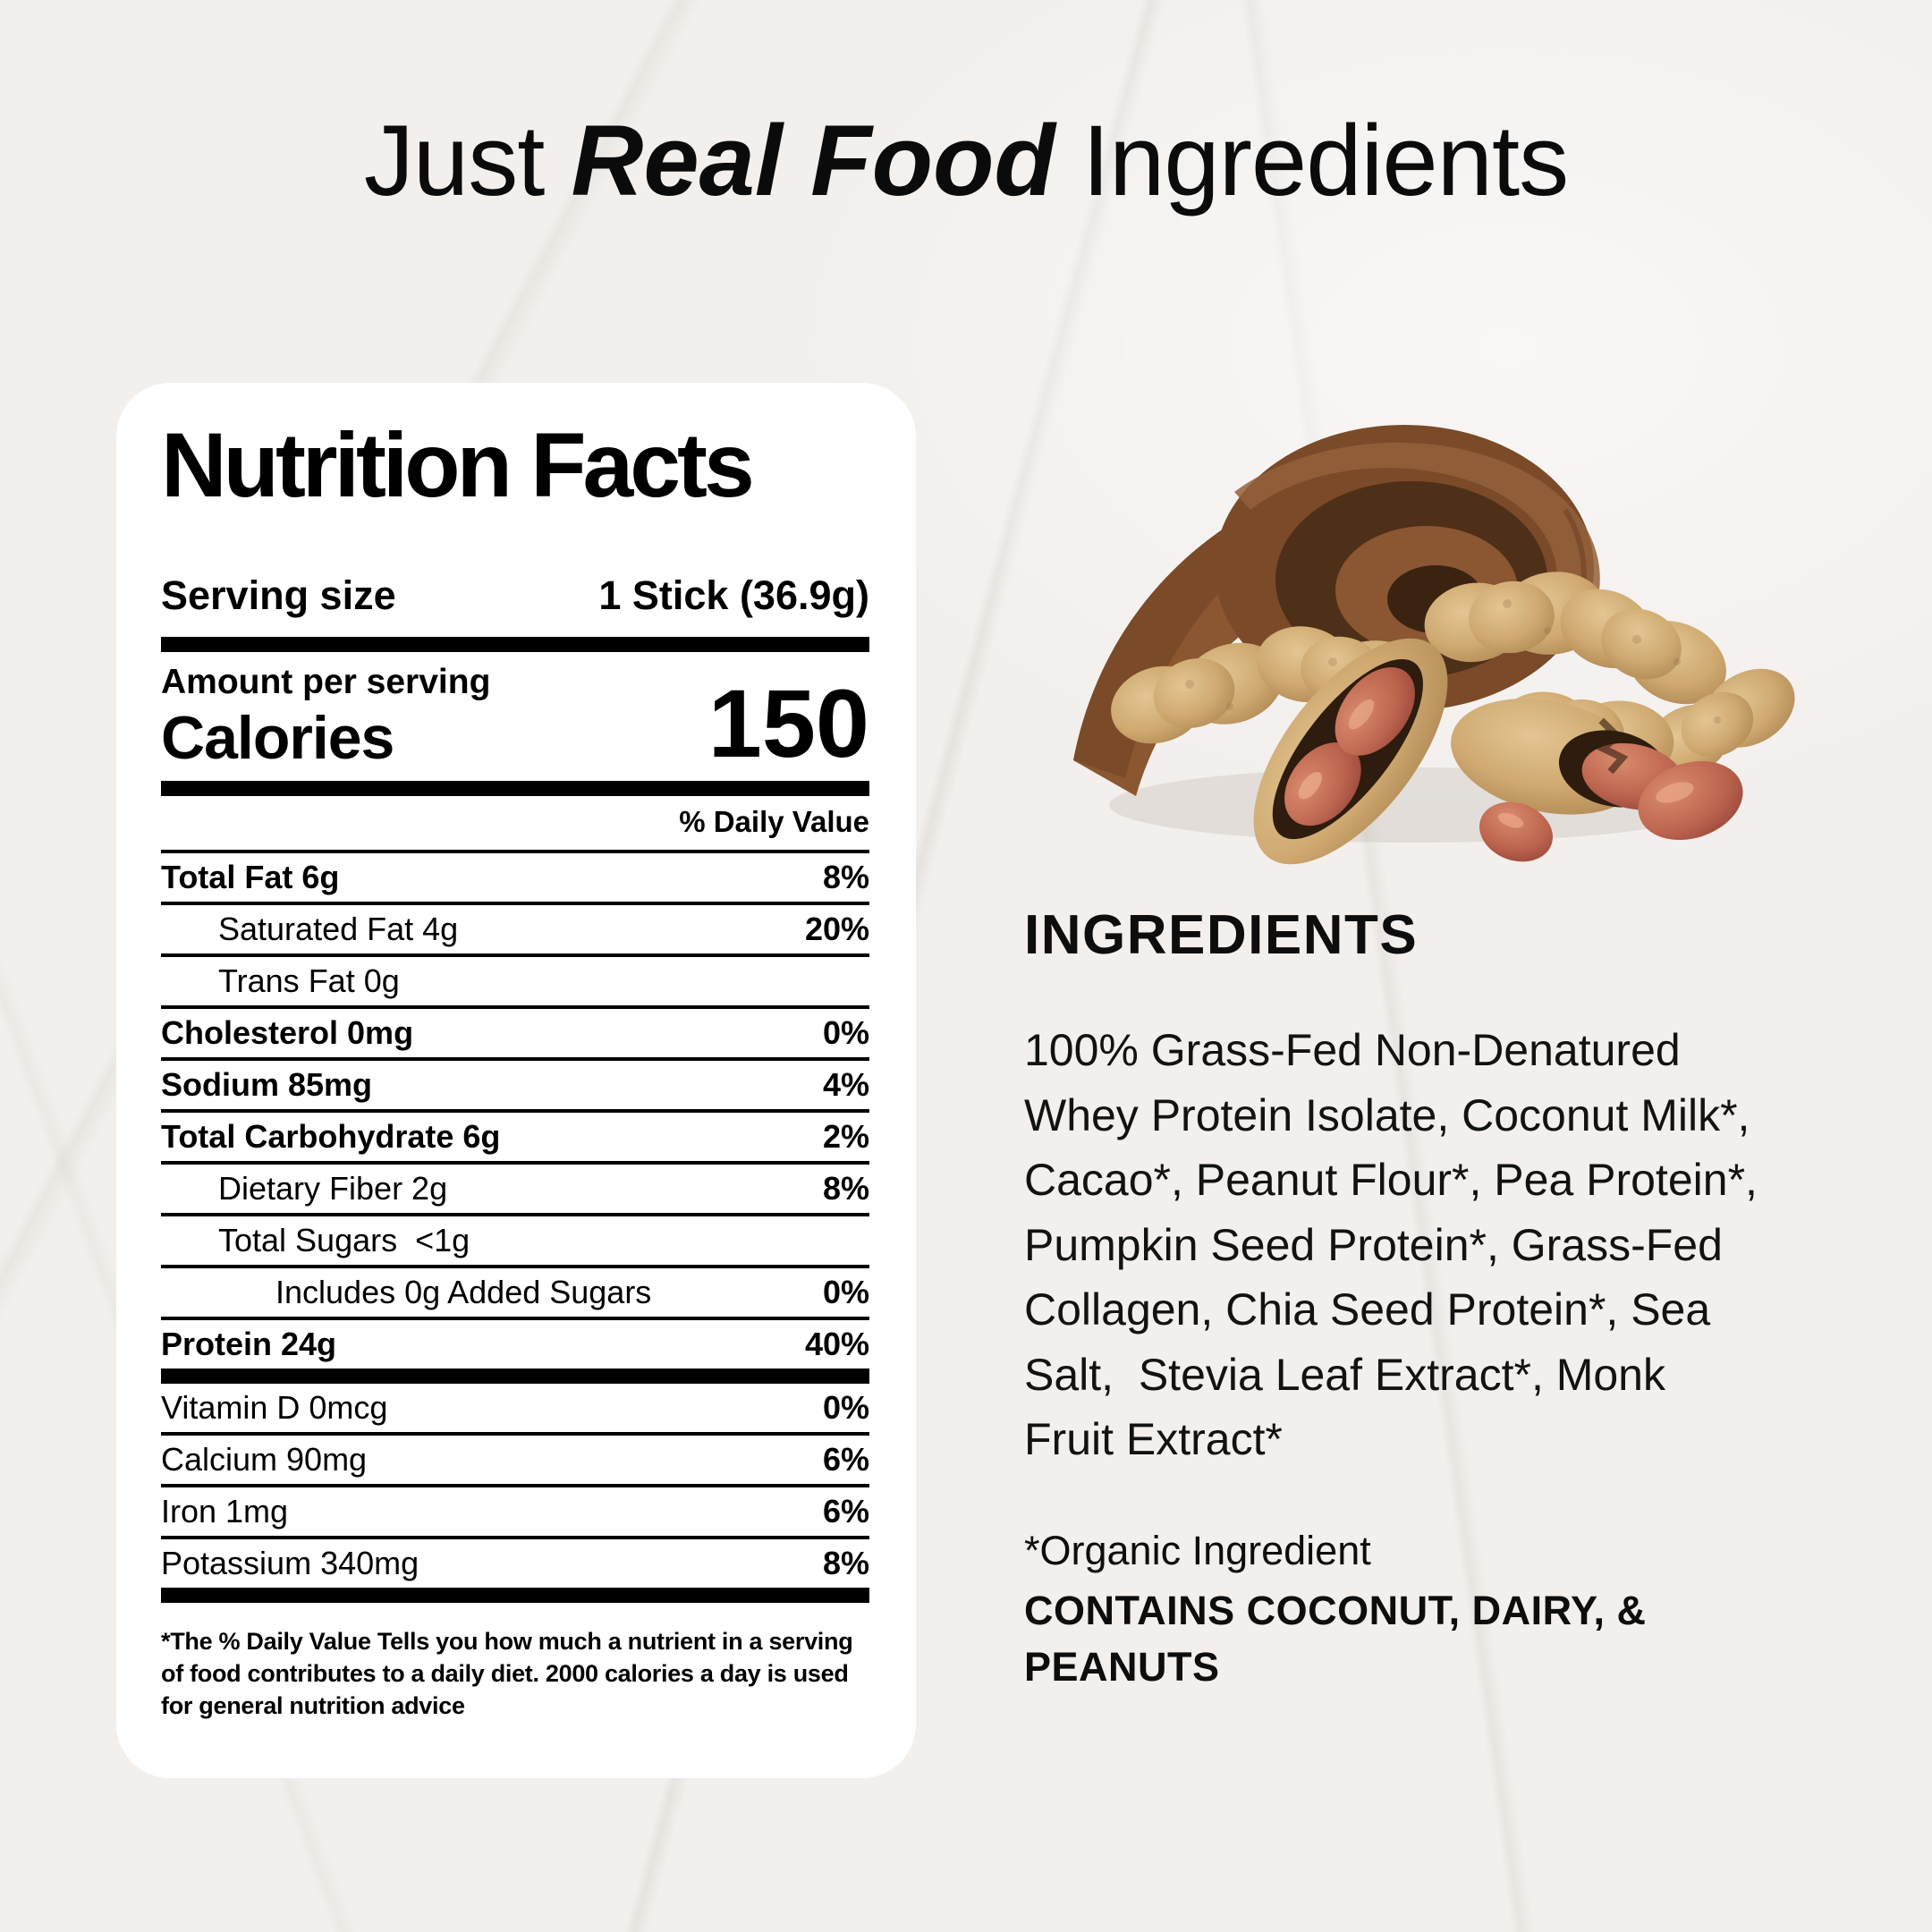 This screenshot has width=1932, height=1932. What do you see at coordinates (845, 1085) in the screenshot?
I see `nutrient-daily-value: 4%` at bounding box center [845, 1085].